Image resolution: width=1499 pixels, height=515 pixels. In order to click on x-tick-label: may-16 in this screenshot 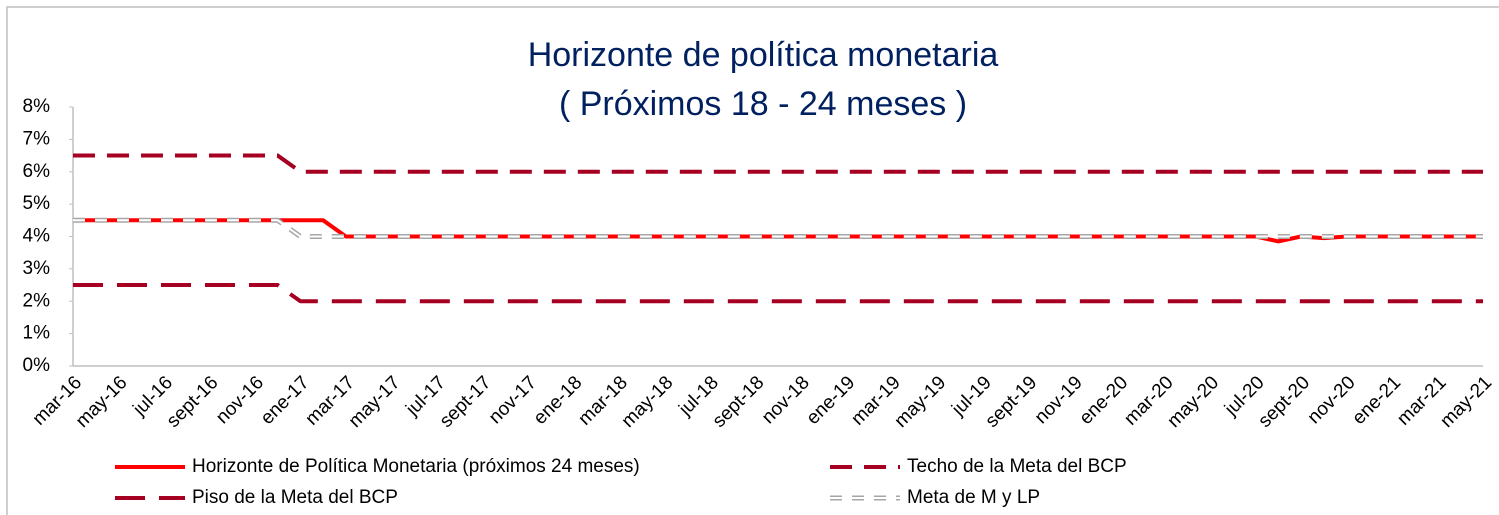, I will do `click(102, 402)`.